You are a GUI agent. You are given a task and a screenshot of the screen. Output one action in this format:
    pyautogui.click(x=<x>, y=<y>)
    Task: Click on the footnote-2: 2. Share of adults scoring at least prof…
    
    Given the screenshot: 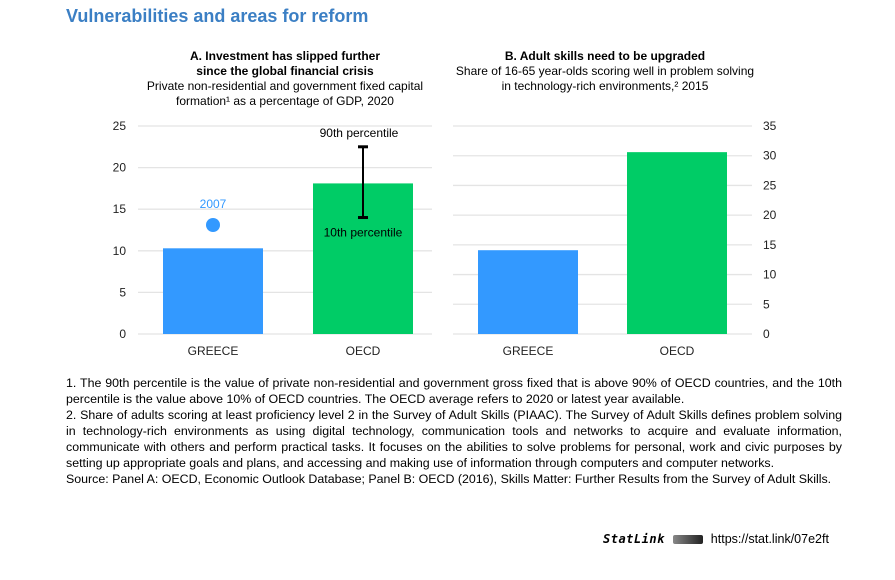 What is the action you would take?
    pyautogui.click(x=454, y=439)
    